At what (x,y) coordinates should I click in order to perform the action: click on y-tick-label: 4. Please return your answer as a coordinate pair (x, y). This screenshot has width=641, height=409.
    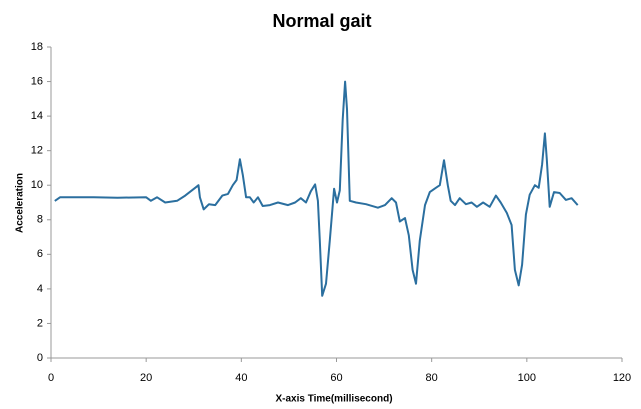
    Looking at the image, I should click on (40, 289).